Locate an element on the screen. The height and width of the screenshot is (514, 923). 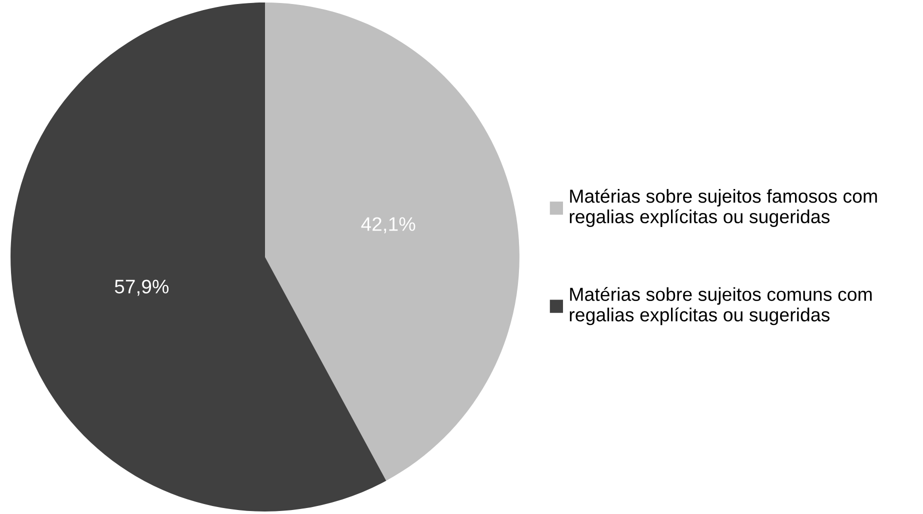
legend-label: Matérias sobre sujeitos famosos com regalias explícitas ou sugeridas is located at coordinates (723, 207).